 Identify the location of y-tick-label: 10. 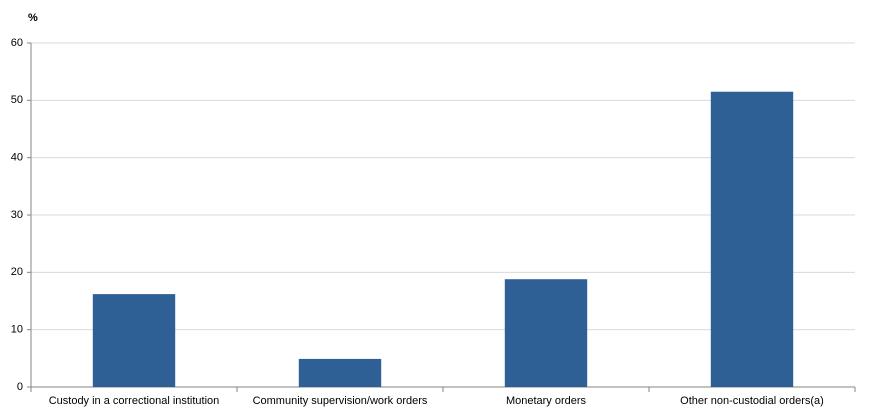
(17, 330).